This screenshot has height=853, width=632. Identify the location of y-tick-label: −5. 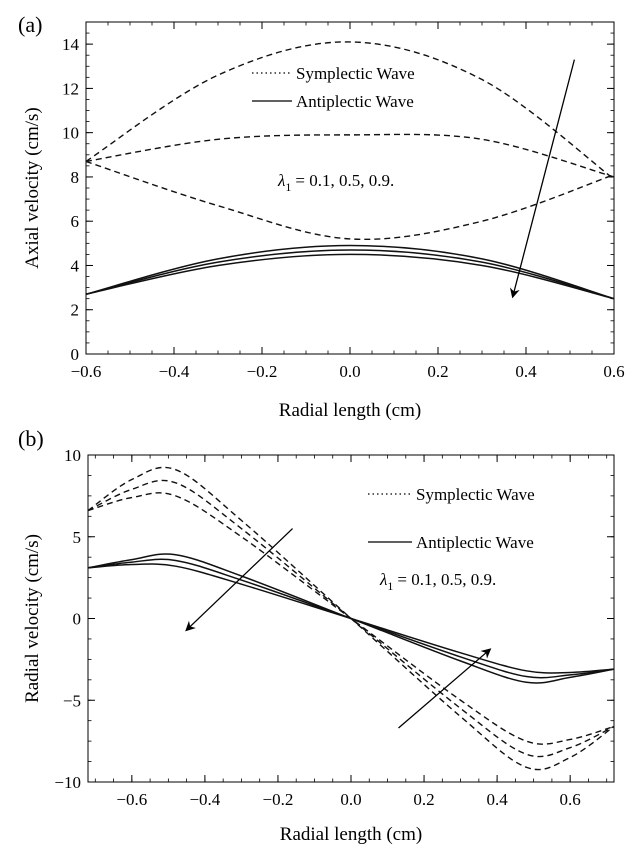
(72, 700).